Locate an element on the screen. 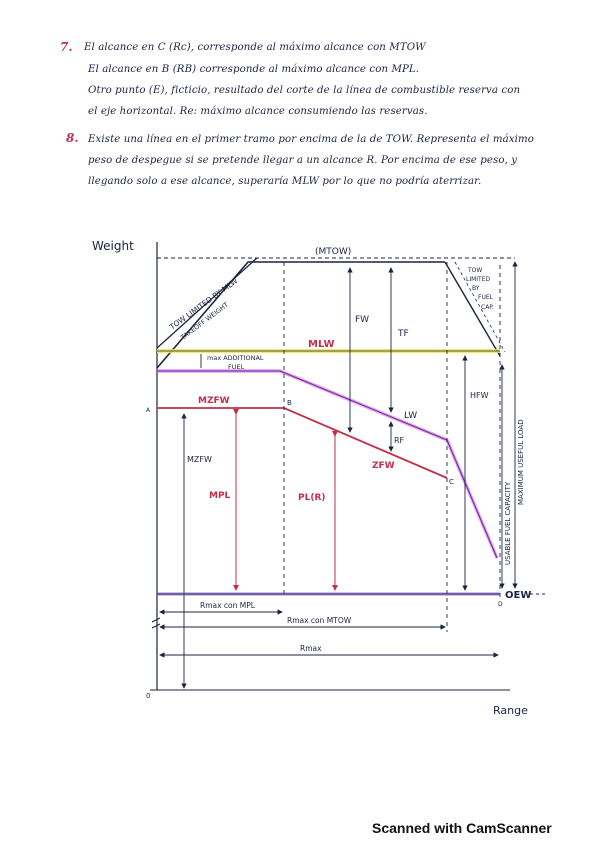 The height and width of the screenshot is (848, 599). question-8-number: 8. is located at coordinates (72, 138).